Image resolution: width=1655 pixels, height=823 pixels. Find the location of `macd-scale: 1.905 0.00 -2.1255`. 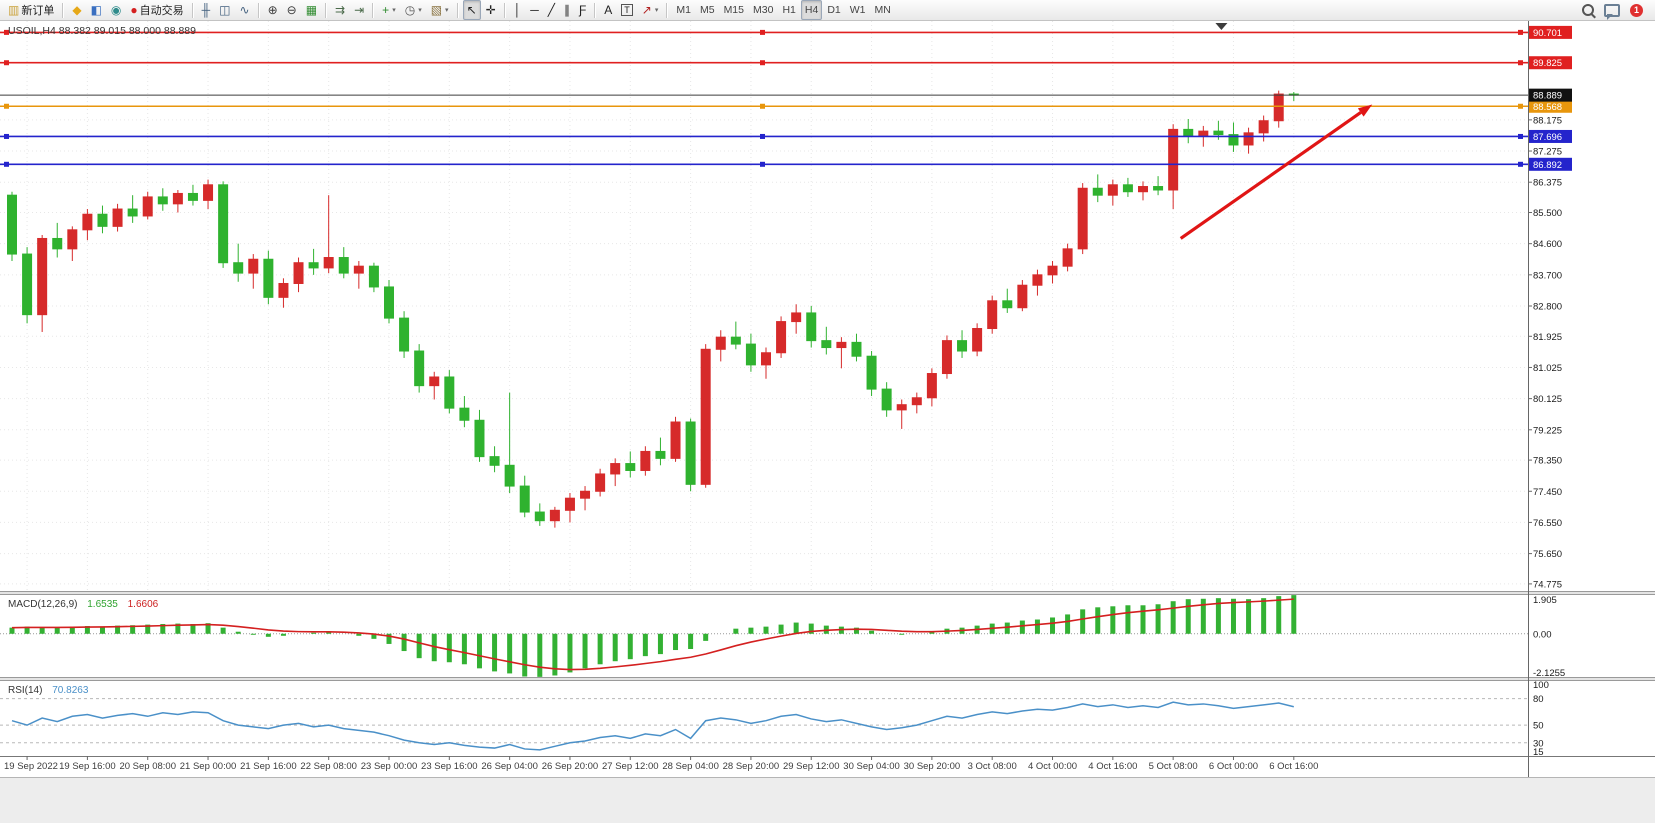

macd-scale: 1.905 0.00 -2.1255 is located at coordinates (1549, 637).